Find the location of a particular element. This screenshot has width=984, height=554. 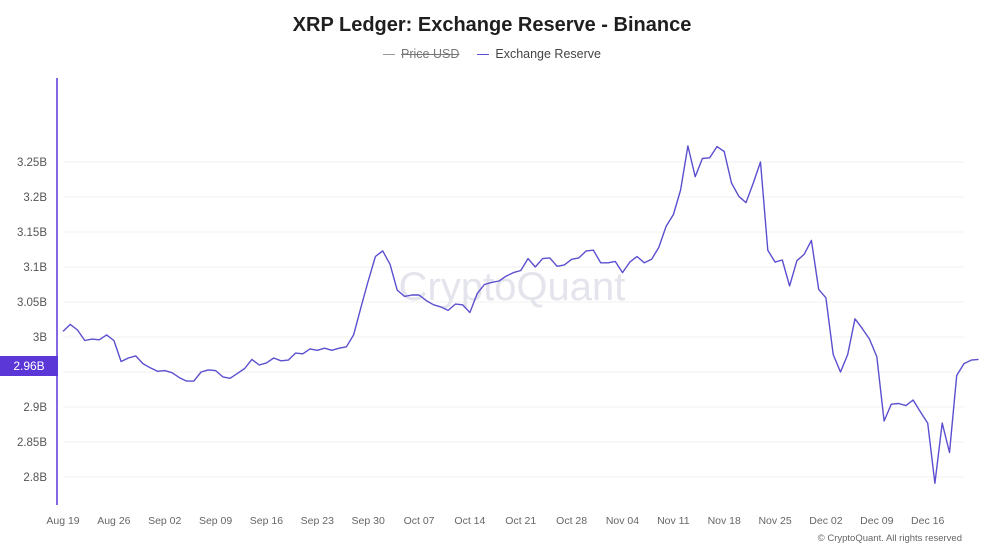

current-value-label: 2.96B is located at coordinates (29, 366).